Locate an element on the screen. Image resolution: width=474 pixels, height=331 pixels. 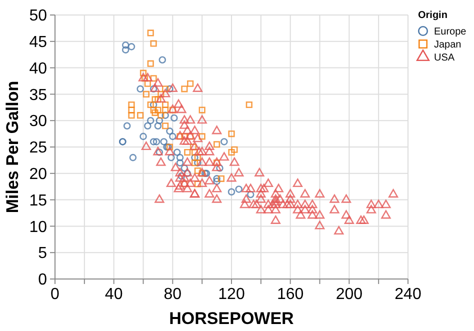
y-axis-title: Miles Per Gallon is located at coordinates (12, 147).